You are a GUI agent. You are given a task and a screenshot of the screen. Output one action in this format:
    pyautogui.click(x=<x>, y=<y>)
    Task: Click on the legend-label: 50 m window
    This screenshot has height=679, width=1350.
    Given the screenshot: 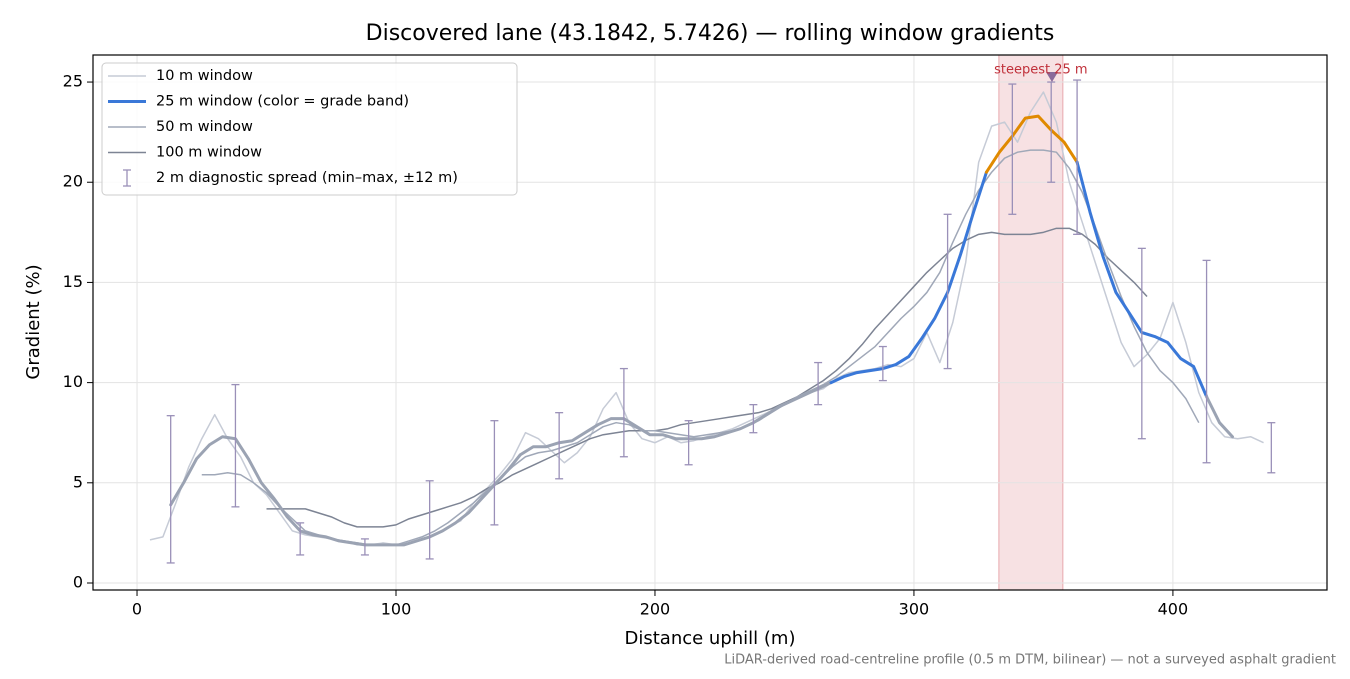 What is the action you would take?
    pyautogui.click(x=204, y=127)
    